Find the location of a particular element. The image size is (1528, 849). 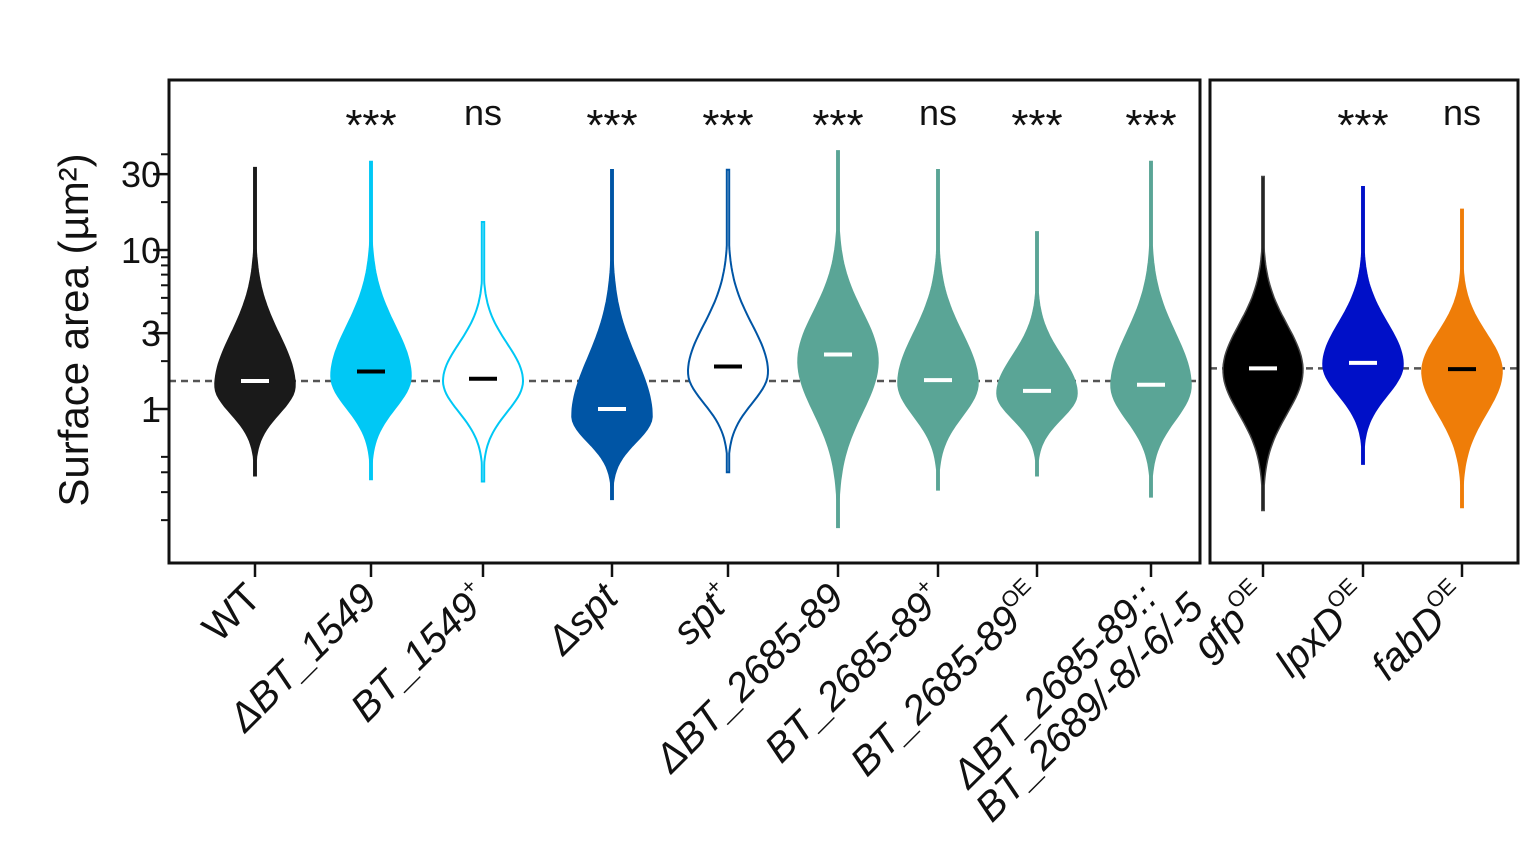

category-text: spt+ is located at coordinates (702, 613).